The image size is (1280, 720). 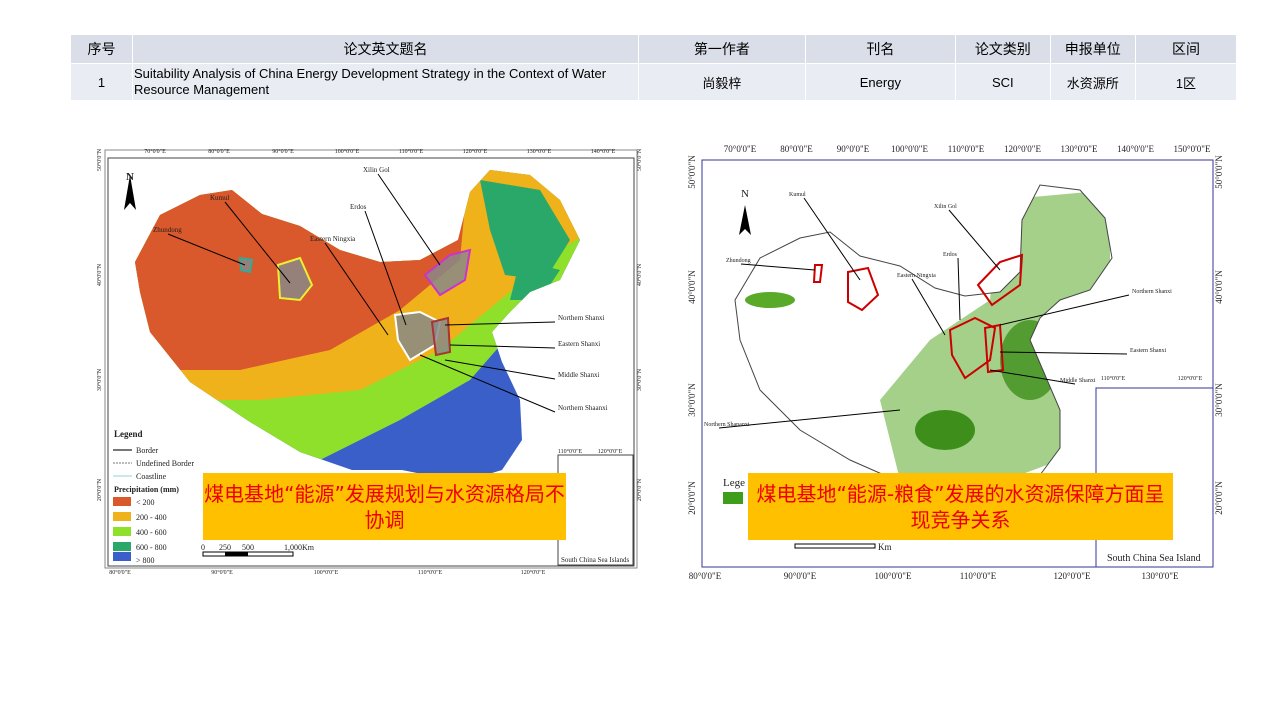 What do you see at coordinates (165, 463) in the screenshot?
I see `legend-item: Undefined Border` at bounding box center [165, 463].